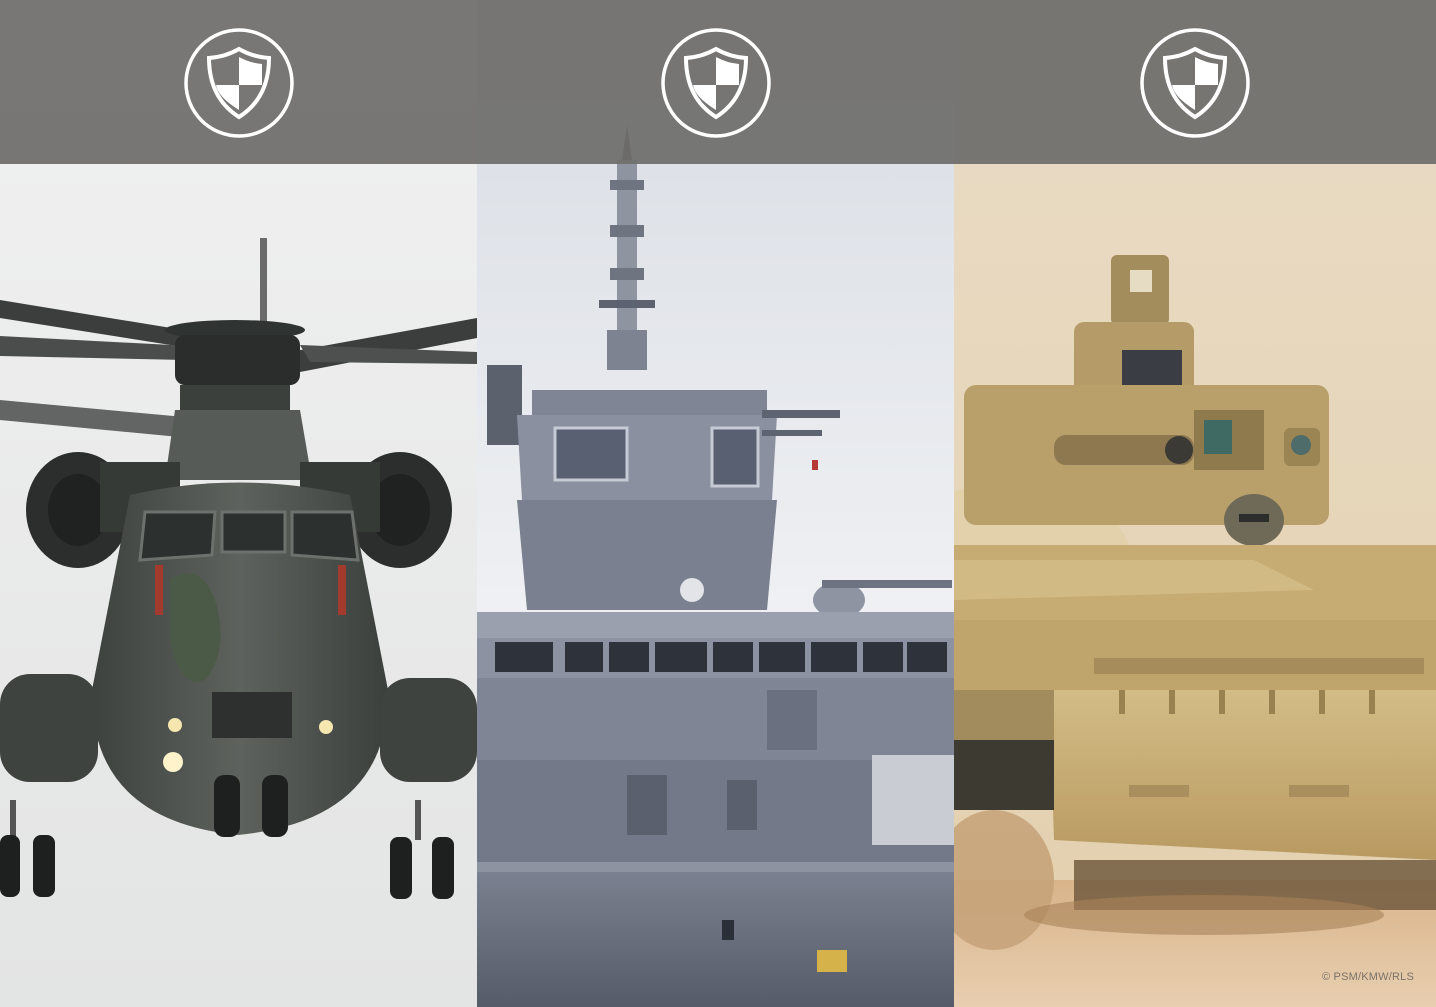 This screenshot has height=1007, width=1436. What do you see at coordinates (1368, 977) in the screenshot?
I see `photo-credit: © PSM/KMW/RLS` at bounding box center [1368, 977].